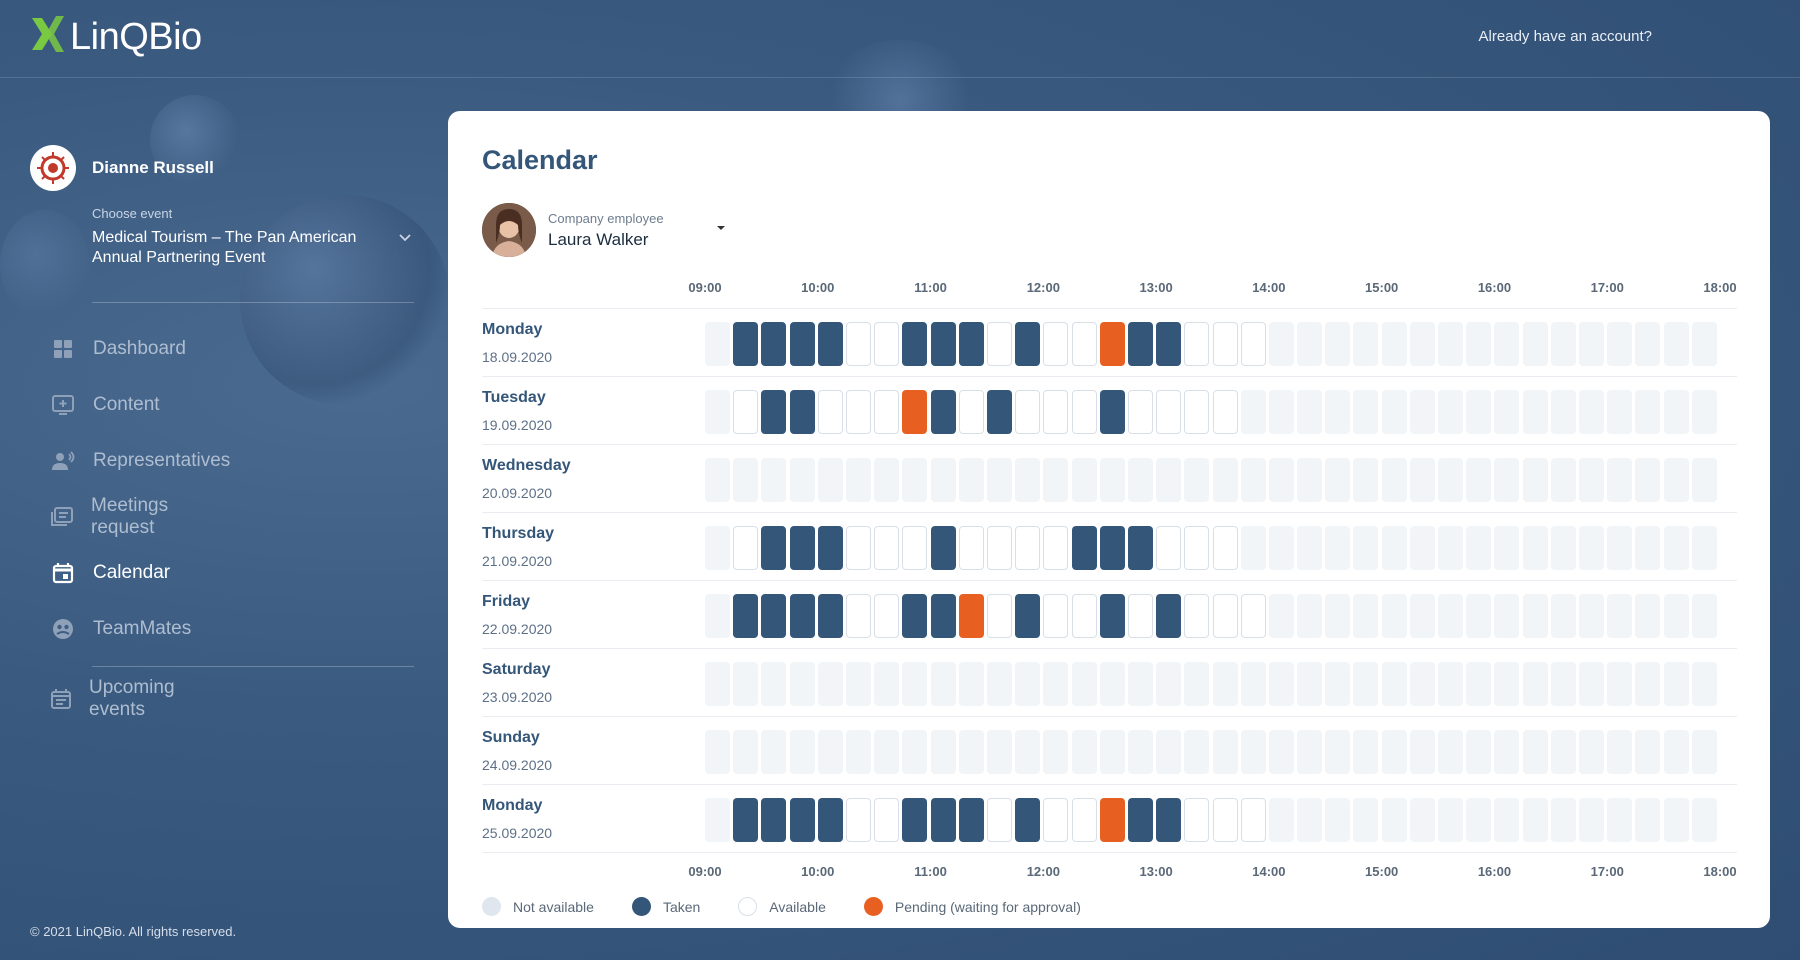 The height and width of the screenshot is (960, 1800). I want to click on sidebar-item-content: Content, so click(105, 405).